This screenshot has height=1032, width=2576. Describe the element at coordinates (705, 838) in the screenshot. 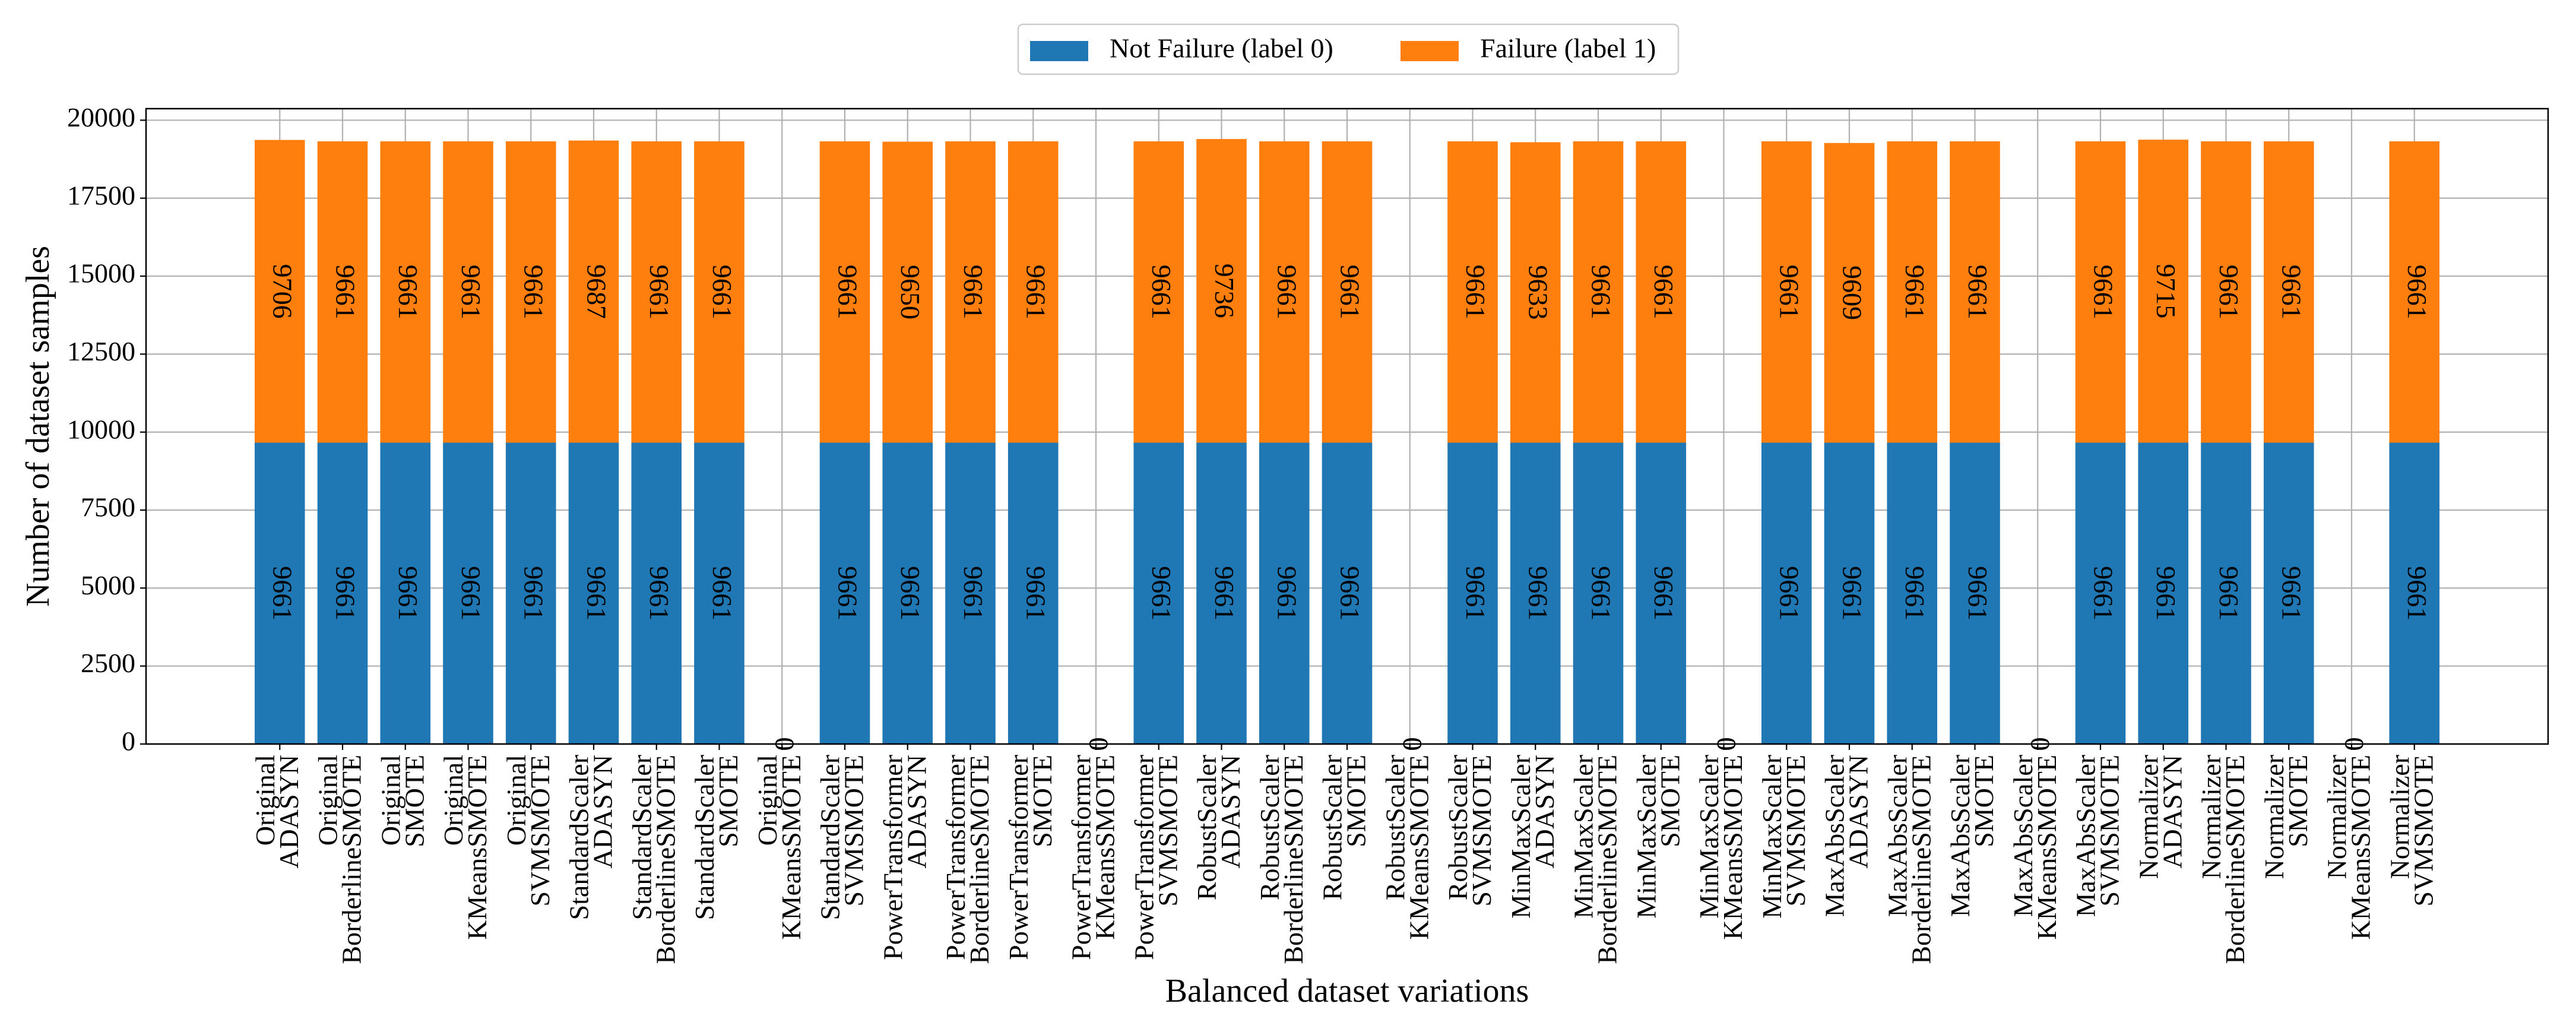

I see `x-tick-label: StandardScaler` at that location.